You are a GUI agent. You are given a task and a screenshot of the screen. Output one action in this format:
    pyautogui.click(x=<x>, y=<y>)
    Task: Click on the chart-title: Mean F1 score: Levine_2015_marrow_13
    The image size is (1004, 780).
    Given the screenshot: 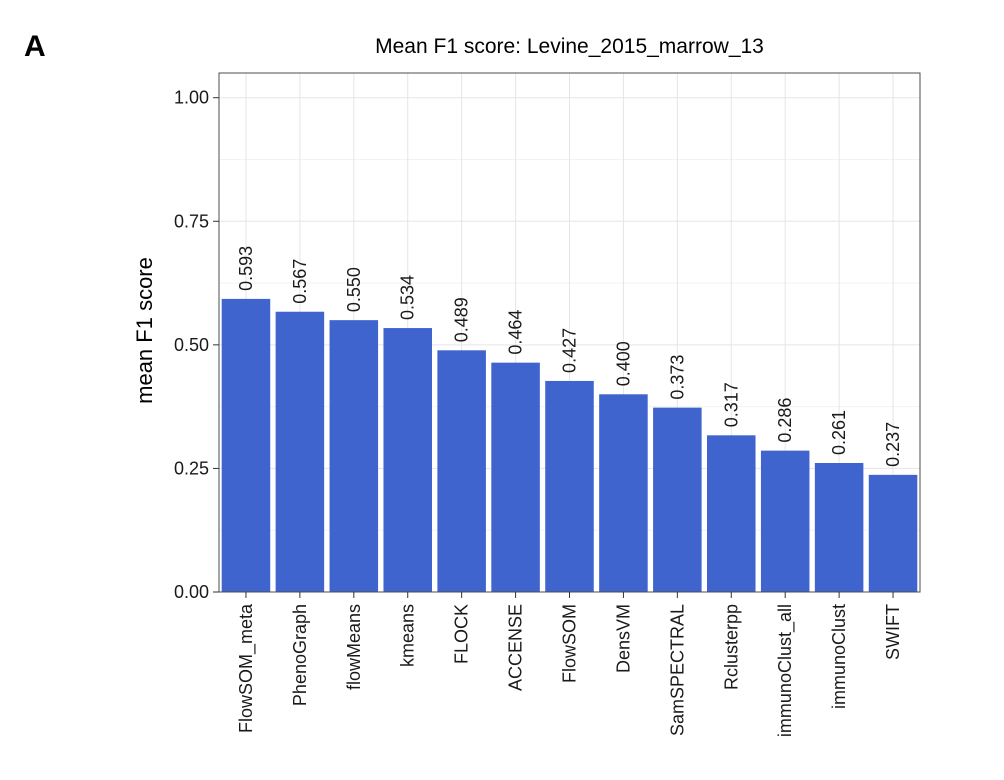 What is the action you would take?
    pyautogui.click(x=569, y=46)
    